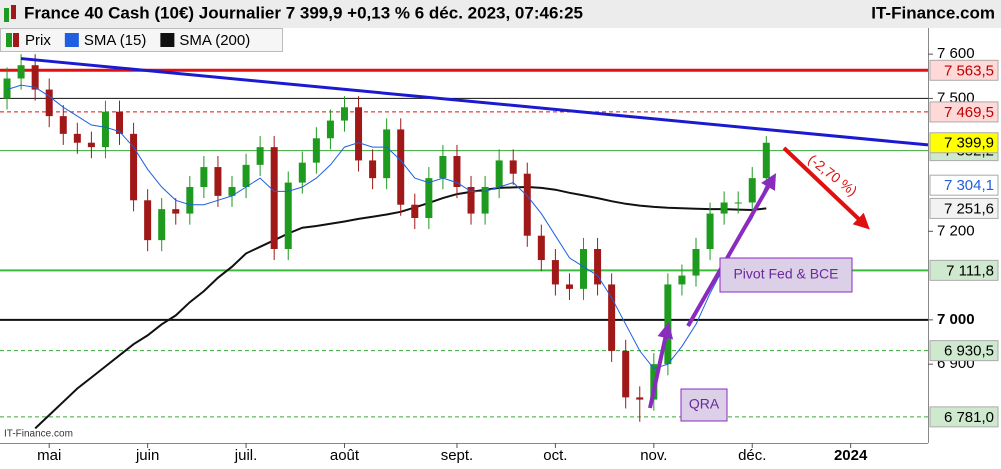 Image resolution: width=1001 pixels, height=469 pixels. Describe the element at coordinates (115, 40) in the screenshot. I see `legend-label: SMA (15)` at that location.